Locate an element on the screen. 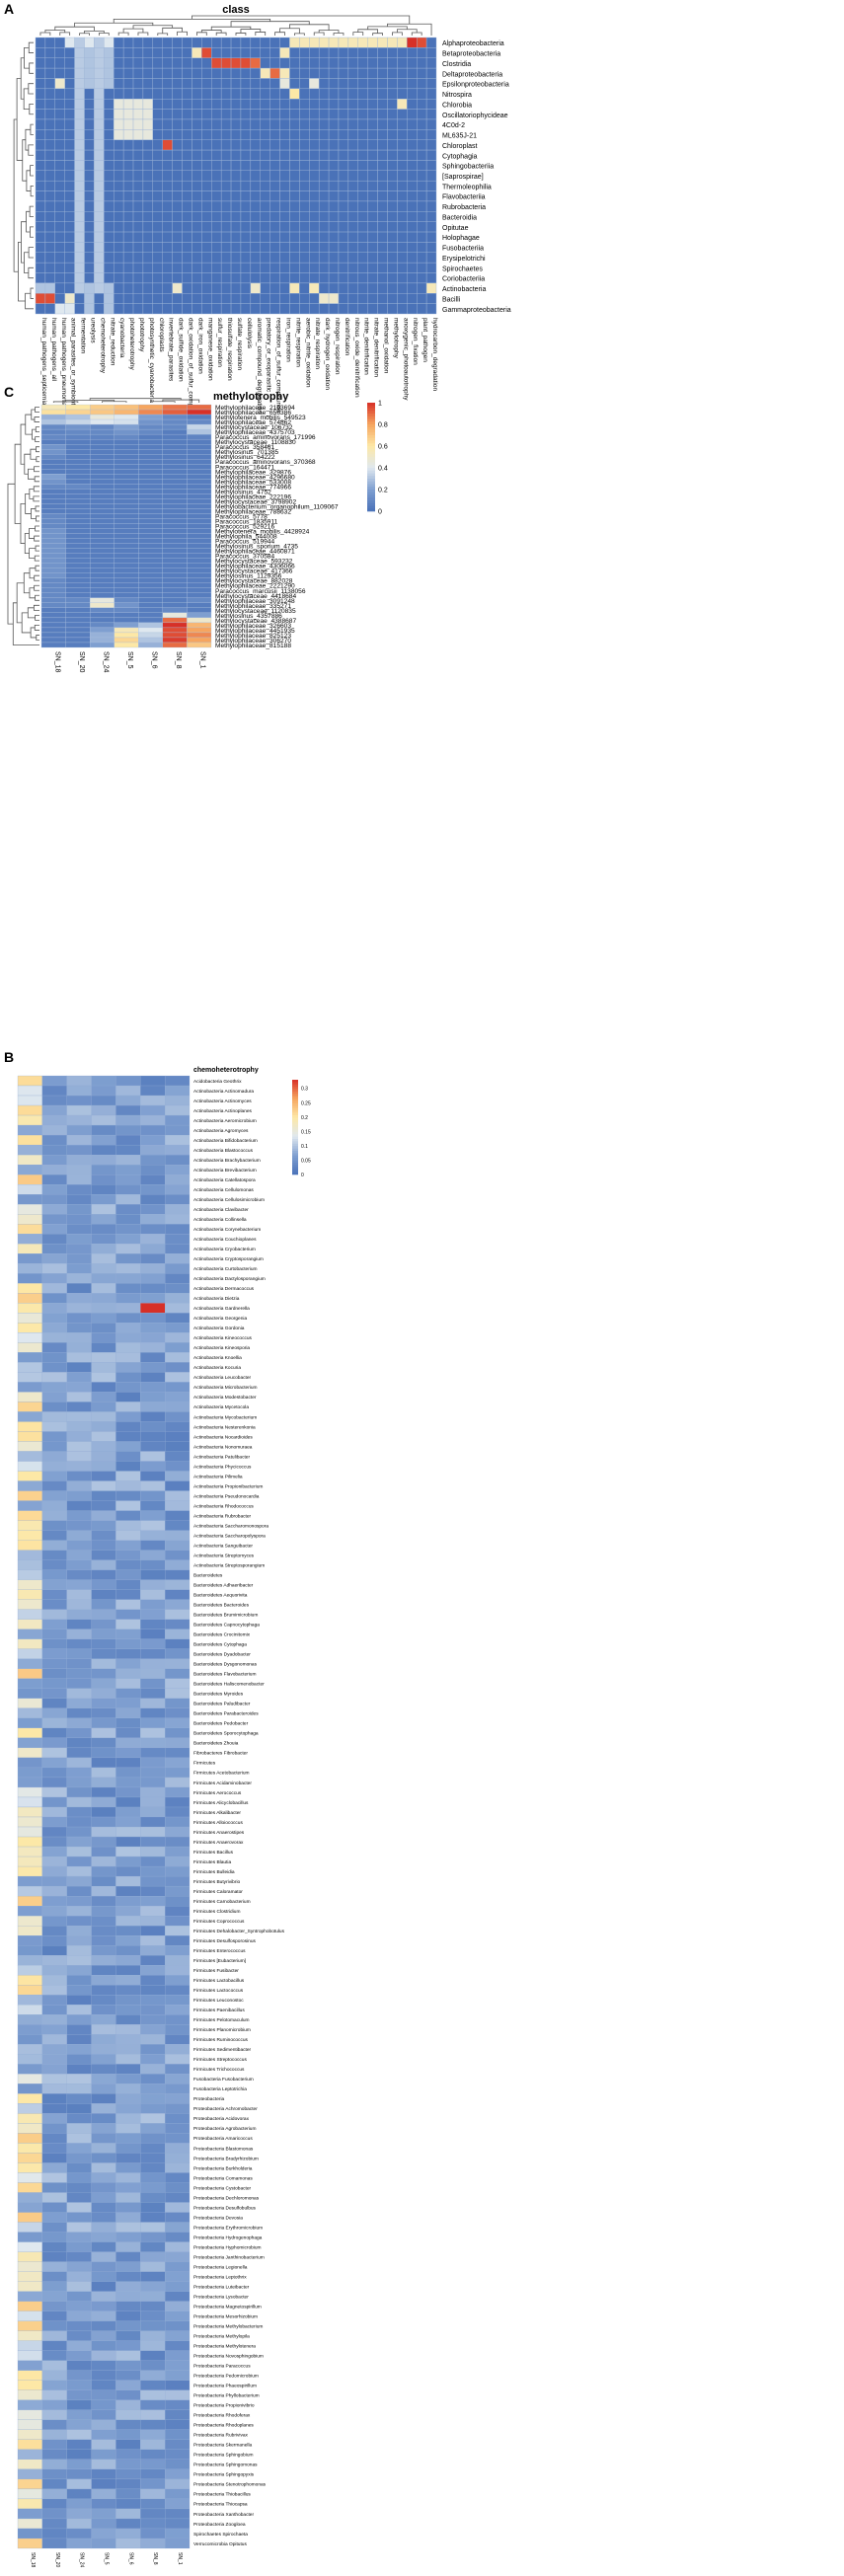  colorbar-tick-label: 0.1 is located at coordinates (304, 1147).